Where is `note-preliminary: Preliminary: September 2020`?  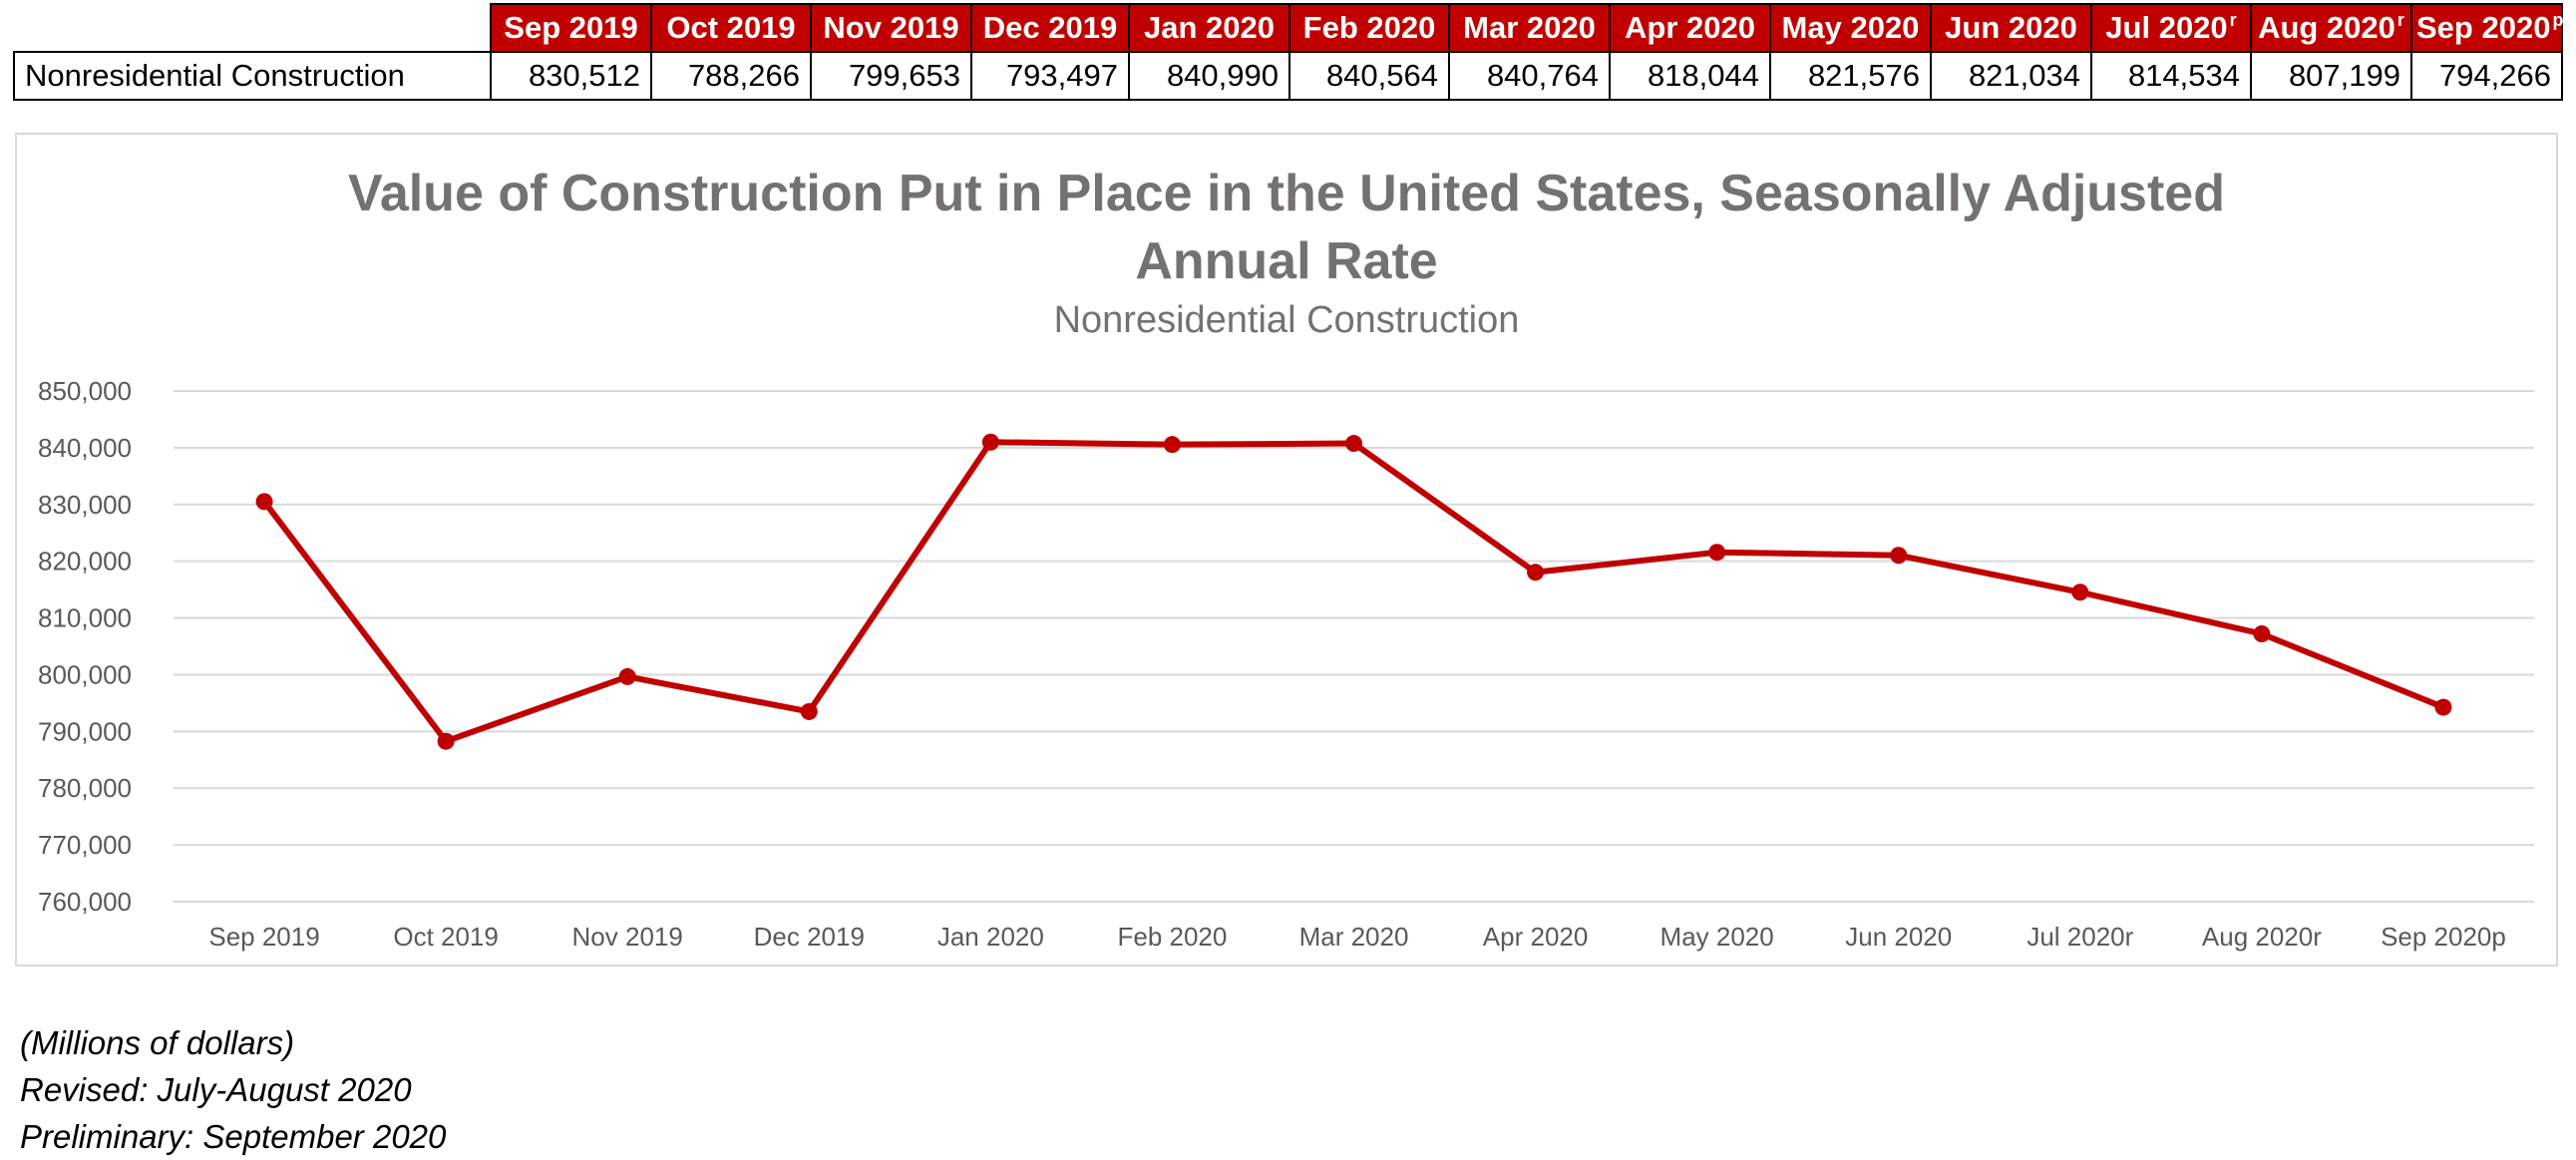
note-preliminary: Preliminary: September 2020 is located at coordinates (234, 1136).